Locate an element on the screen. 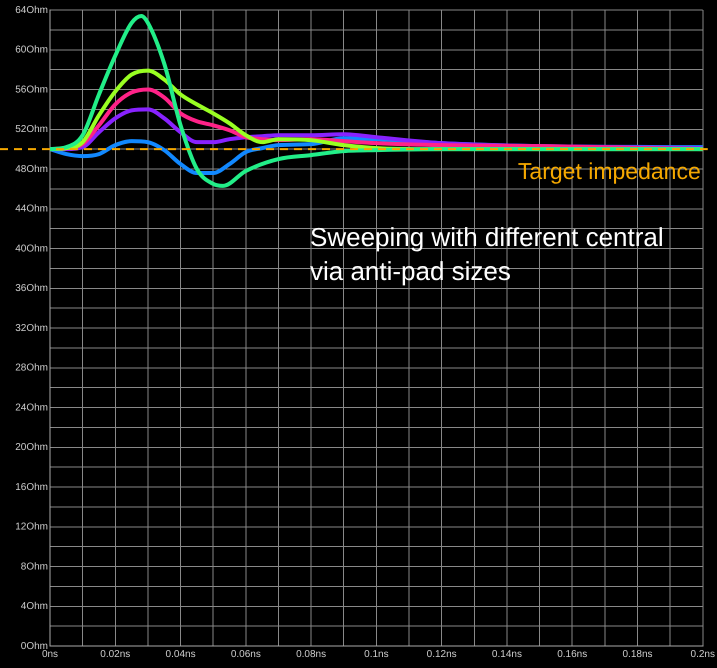  y-tick-label: 64Ohm is located at coordinates (31, 10).